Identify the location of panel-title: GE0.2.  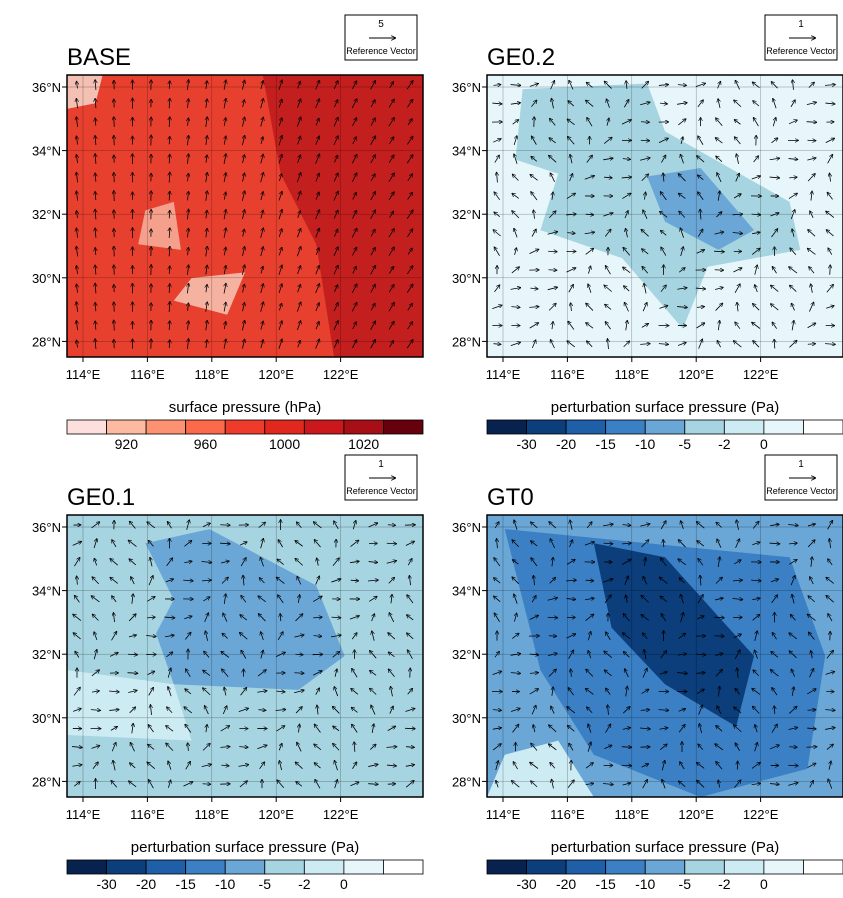
(521, 57).